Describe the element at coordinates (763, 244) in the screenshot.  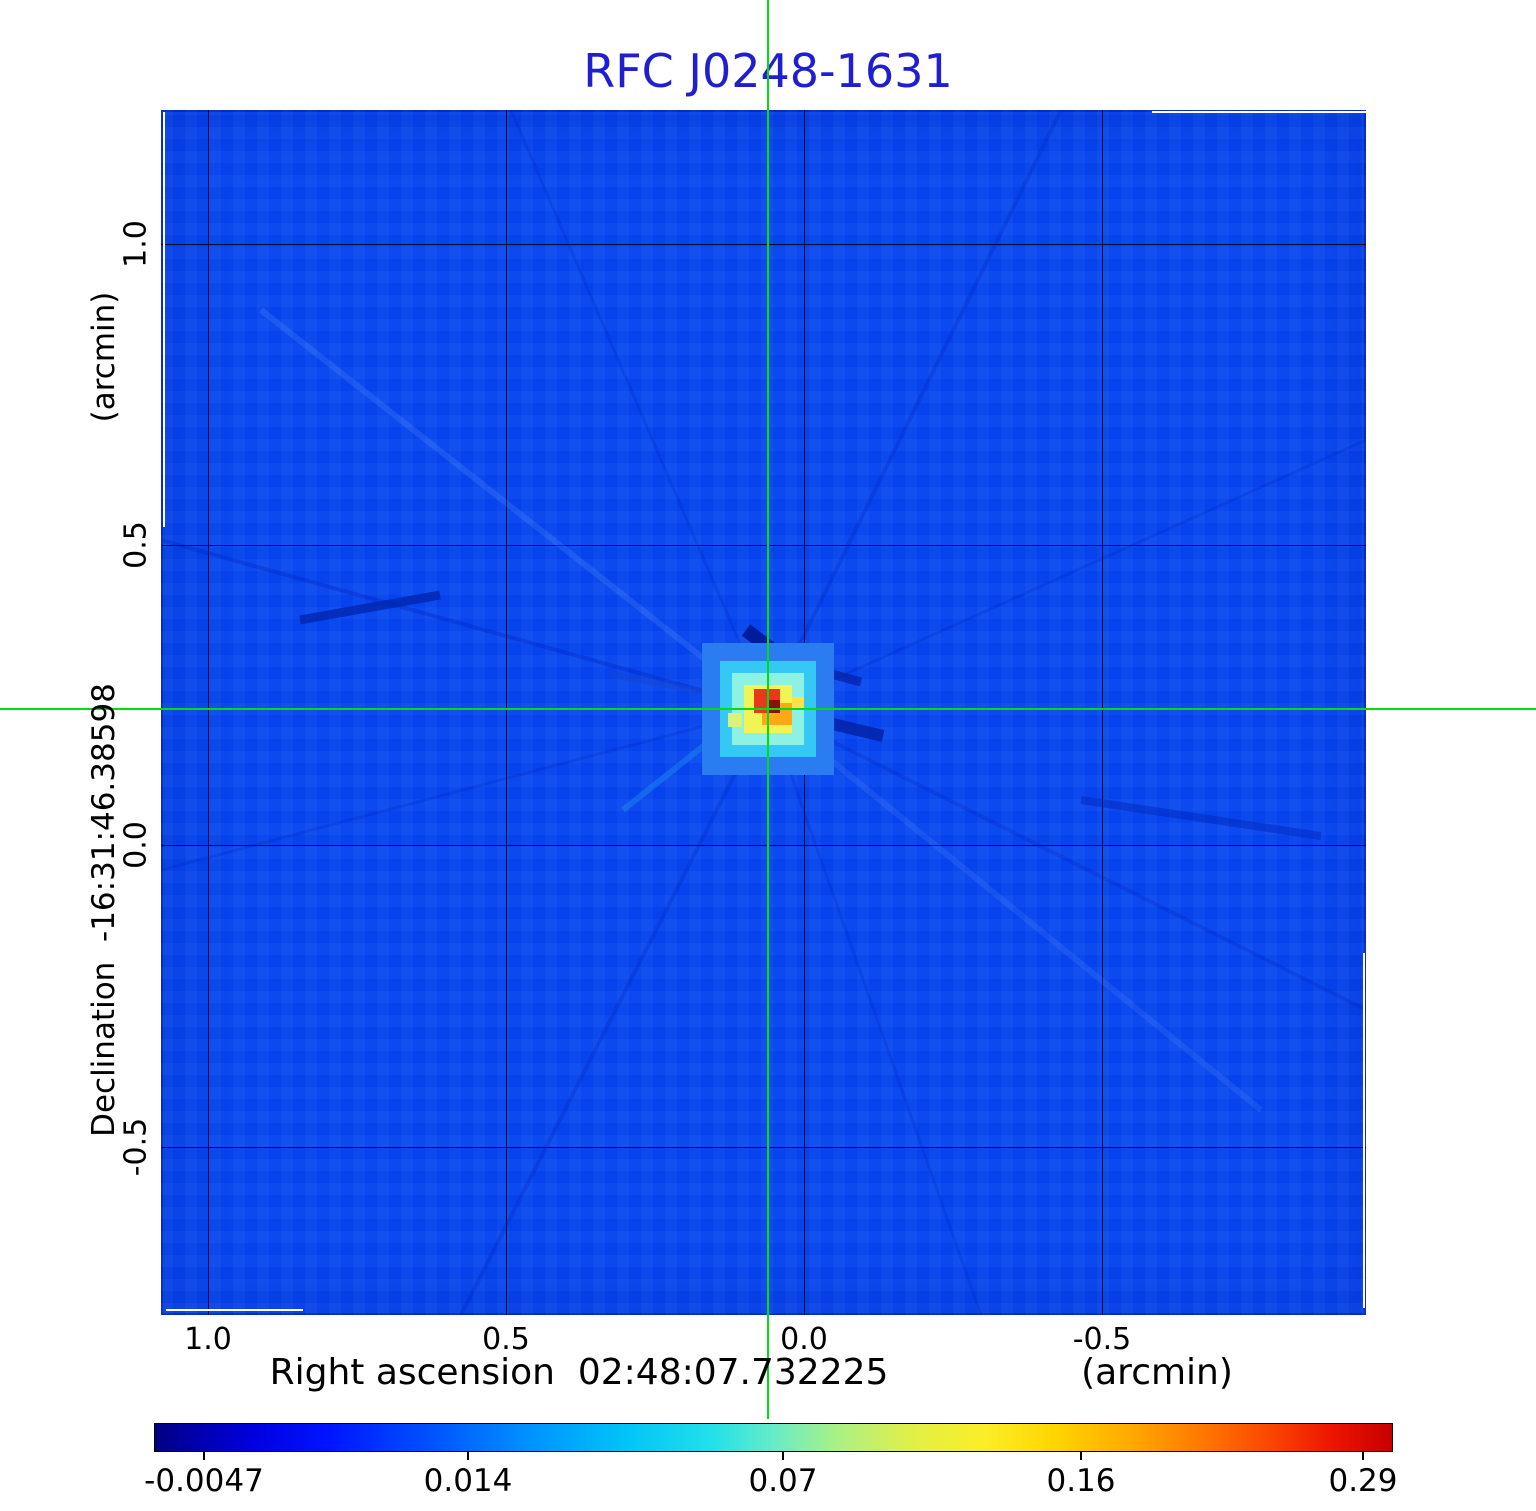
I see `gridline-y-1.0` at that location.